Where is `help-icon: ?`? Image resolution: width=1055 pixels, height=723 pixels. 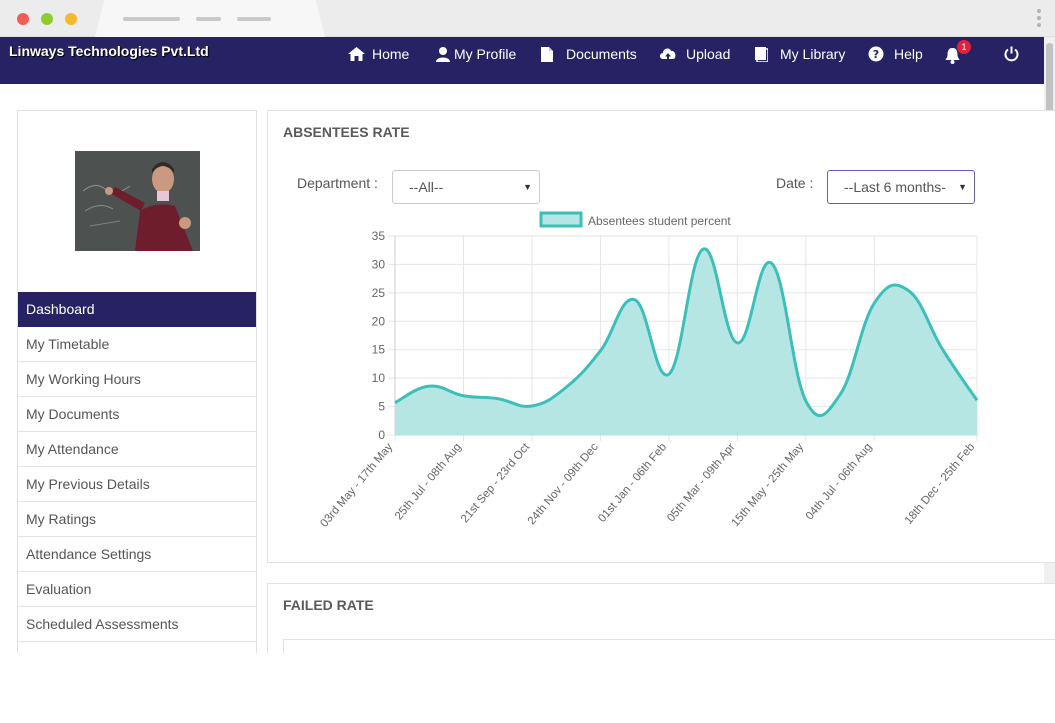
help-icon: ? is located at coordinates (876, 54).